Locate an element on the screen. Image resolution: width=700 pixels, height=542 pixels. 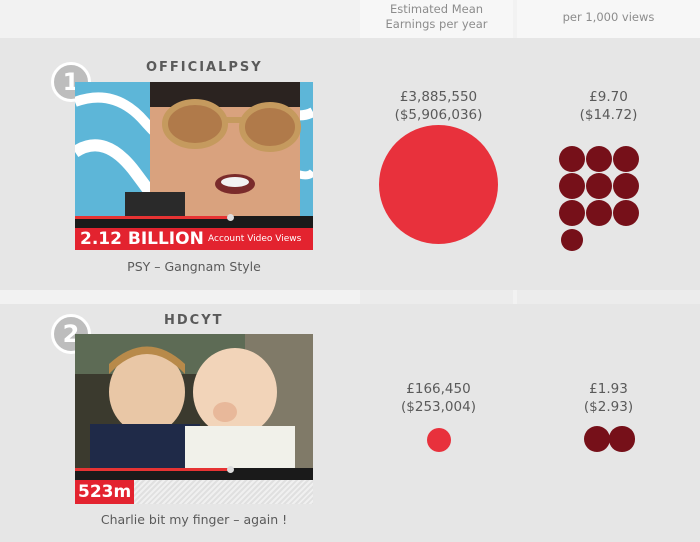
video-thumbnail-2: 523m is located at coordinates (194, 419).